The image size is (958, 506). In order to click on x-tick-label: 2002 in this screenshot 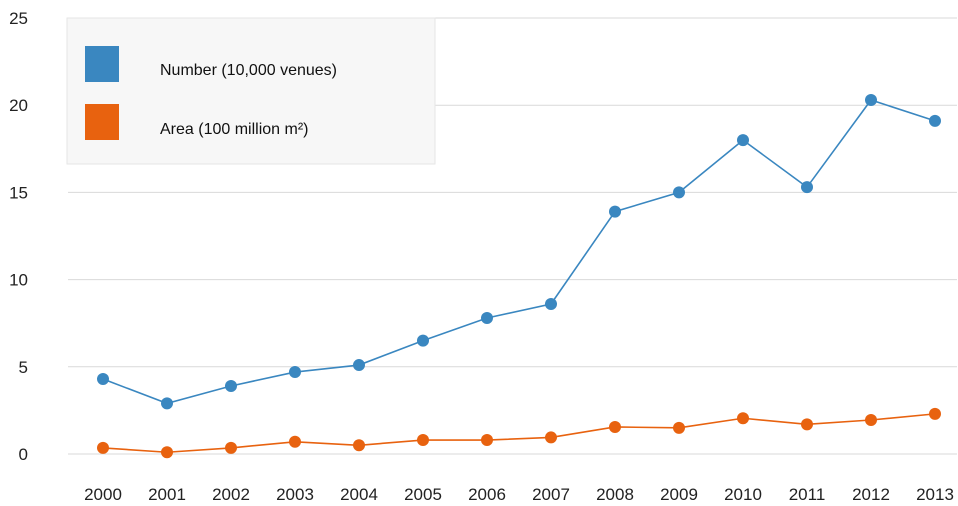, I will do `click(231, 494)`.